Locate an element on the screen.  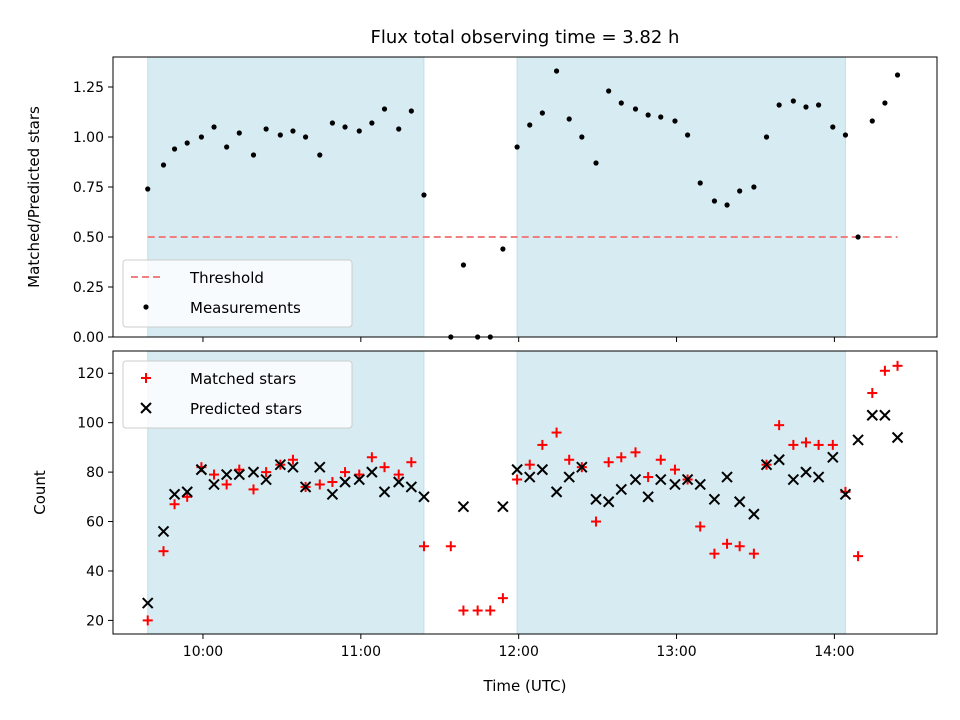
y-tick-label: 60 is located at coordinates (95, 523).